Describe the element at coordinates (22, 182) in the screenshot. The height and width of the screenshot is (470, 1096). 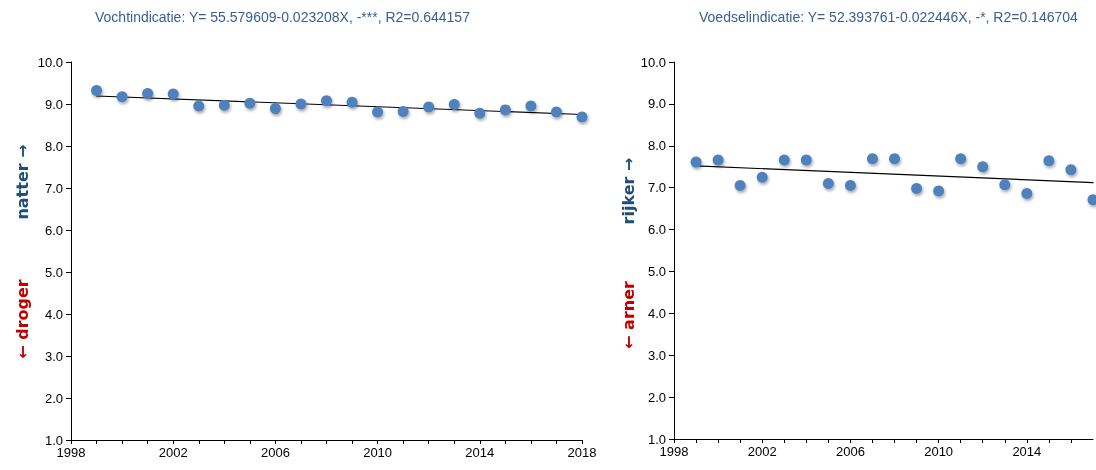
I see `text: natter →` at that location.